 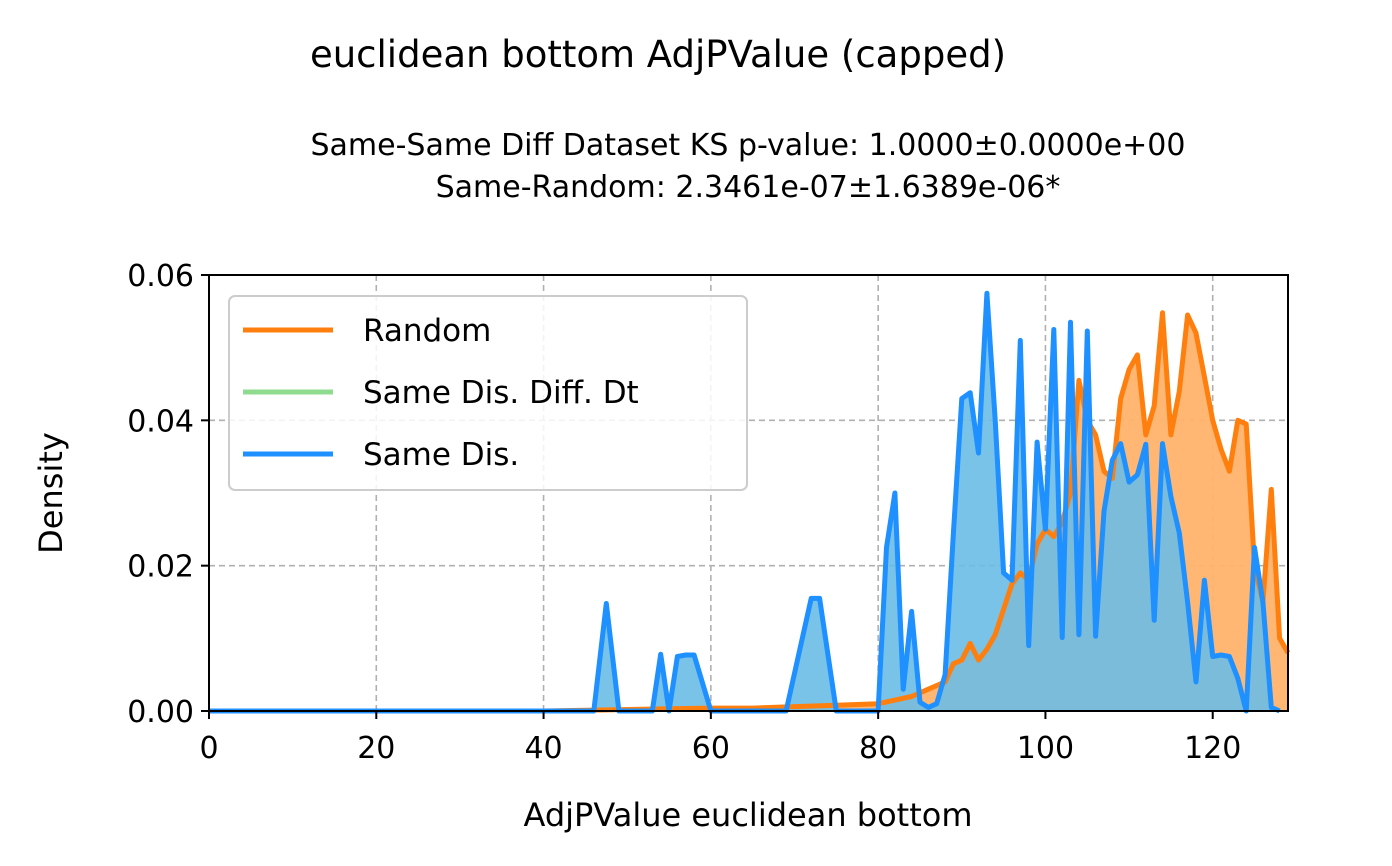 I want to click on x-axis-label: AdjPValue euclidean bottom, so click(x=747, y=815).